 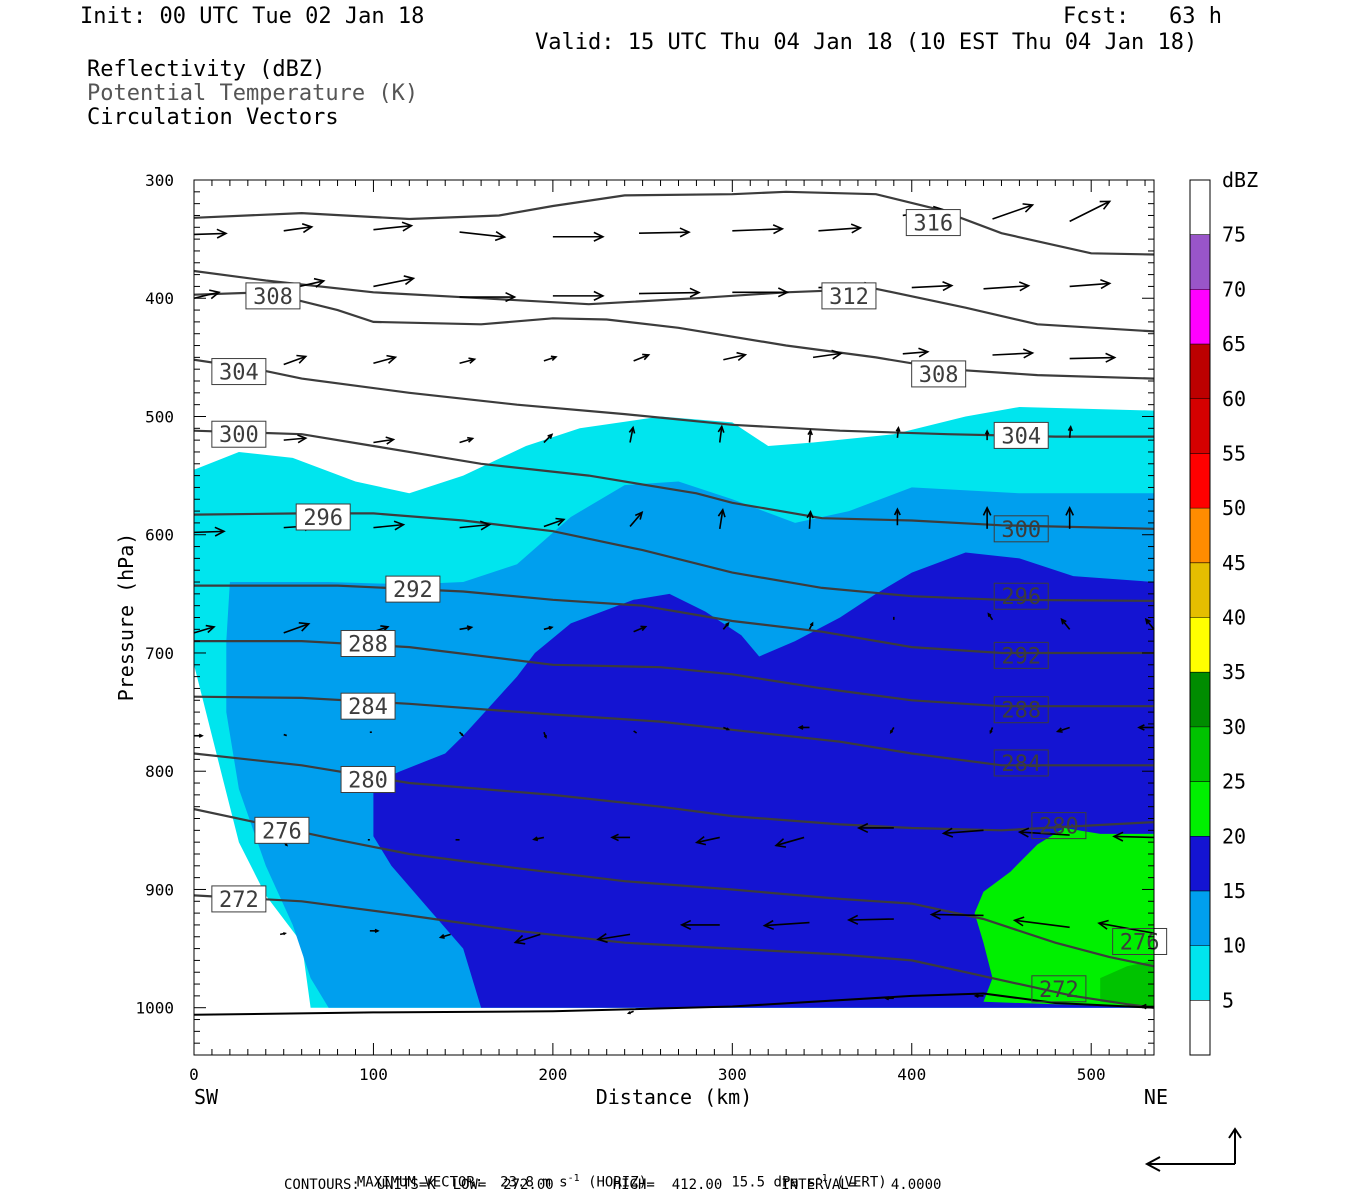 I want to click on legend-circulation-vectors: Circulation Vectors, so click(x=213, y=117).